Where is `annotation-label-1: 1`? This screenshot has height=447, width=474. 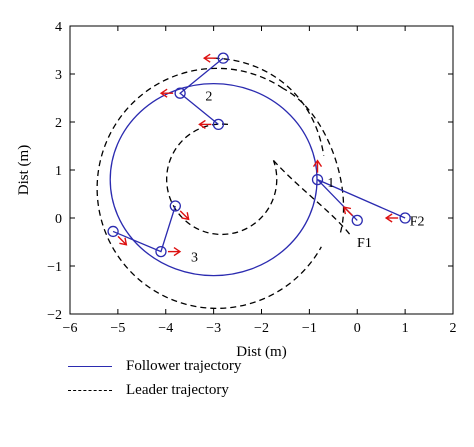
annotation-label-1: 1 is located at coordinates (330, 183).